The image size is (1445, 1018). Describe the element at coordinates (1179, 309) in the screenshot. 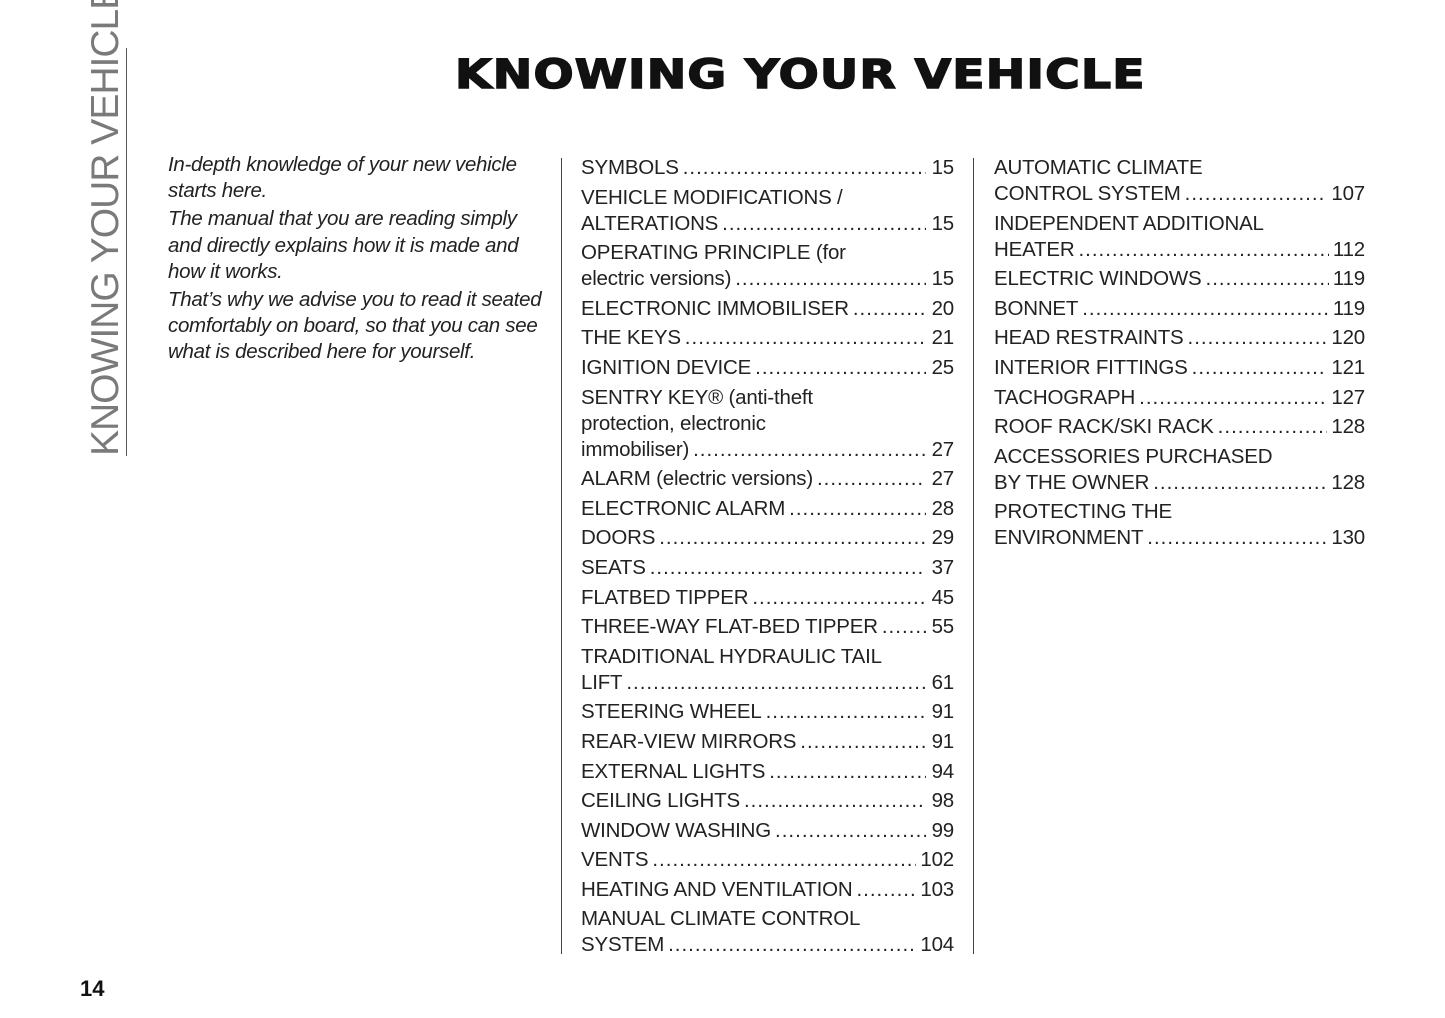

I see `toc-entry: BONNET 119` at that location.